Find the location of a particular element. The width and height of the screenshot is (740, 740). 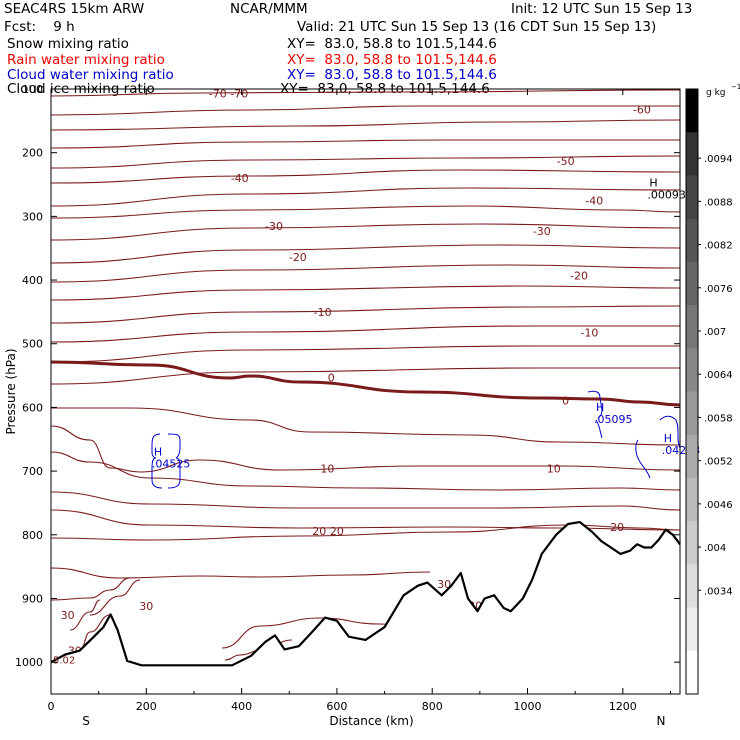

temperature-label-12: 0 is located at coordinates (331, 377).